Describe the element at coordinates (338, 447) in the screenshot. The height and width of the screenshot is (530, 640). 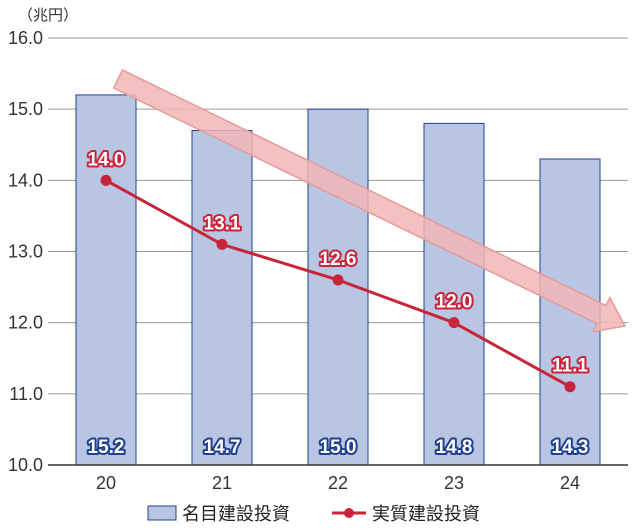
I see `bar-data-label: 15.0` at that location.